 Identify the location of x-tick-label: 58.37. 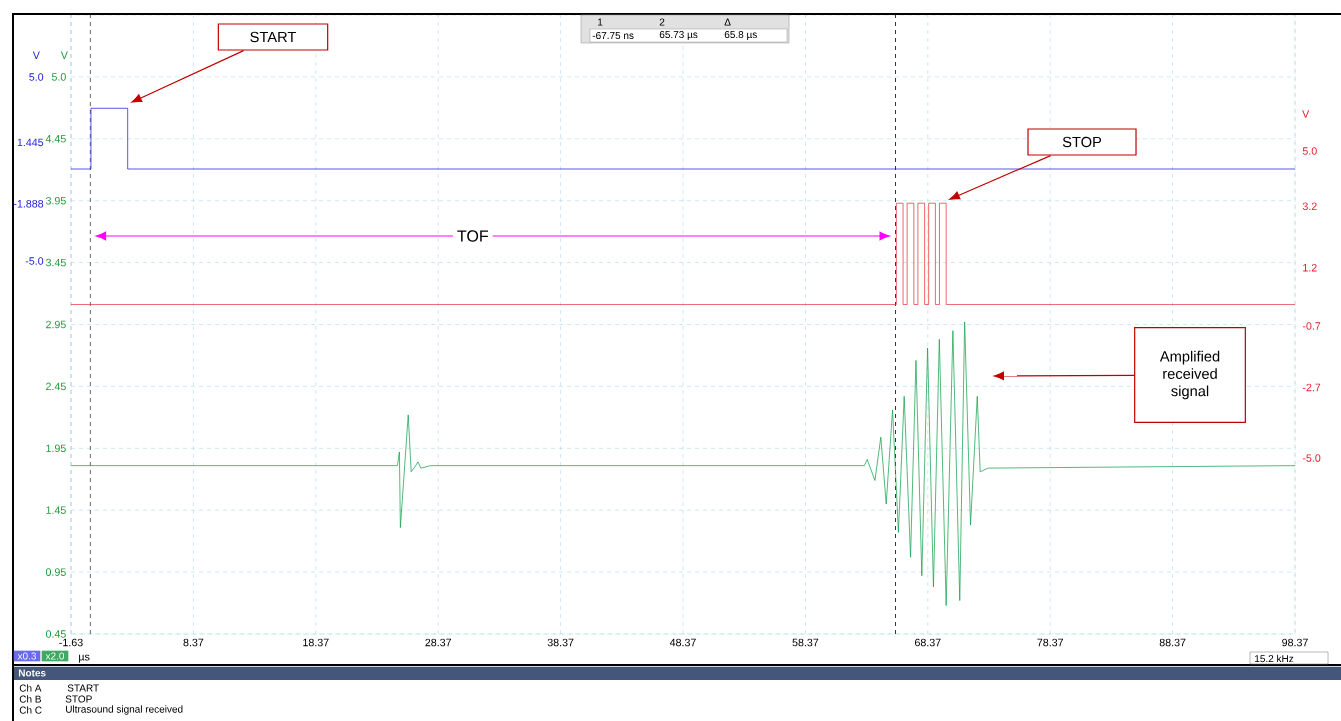
(805, 642).